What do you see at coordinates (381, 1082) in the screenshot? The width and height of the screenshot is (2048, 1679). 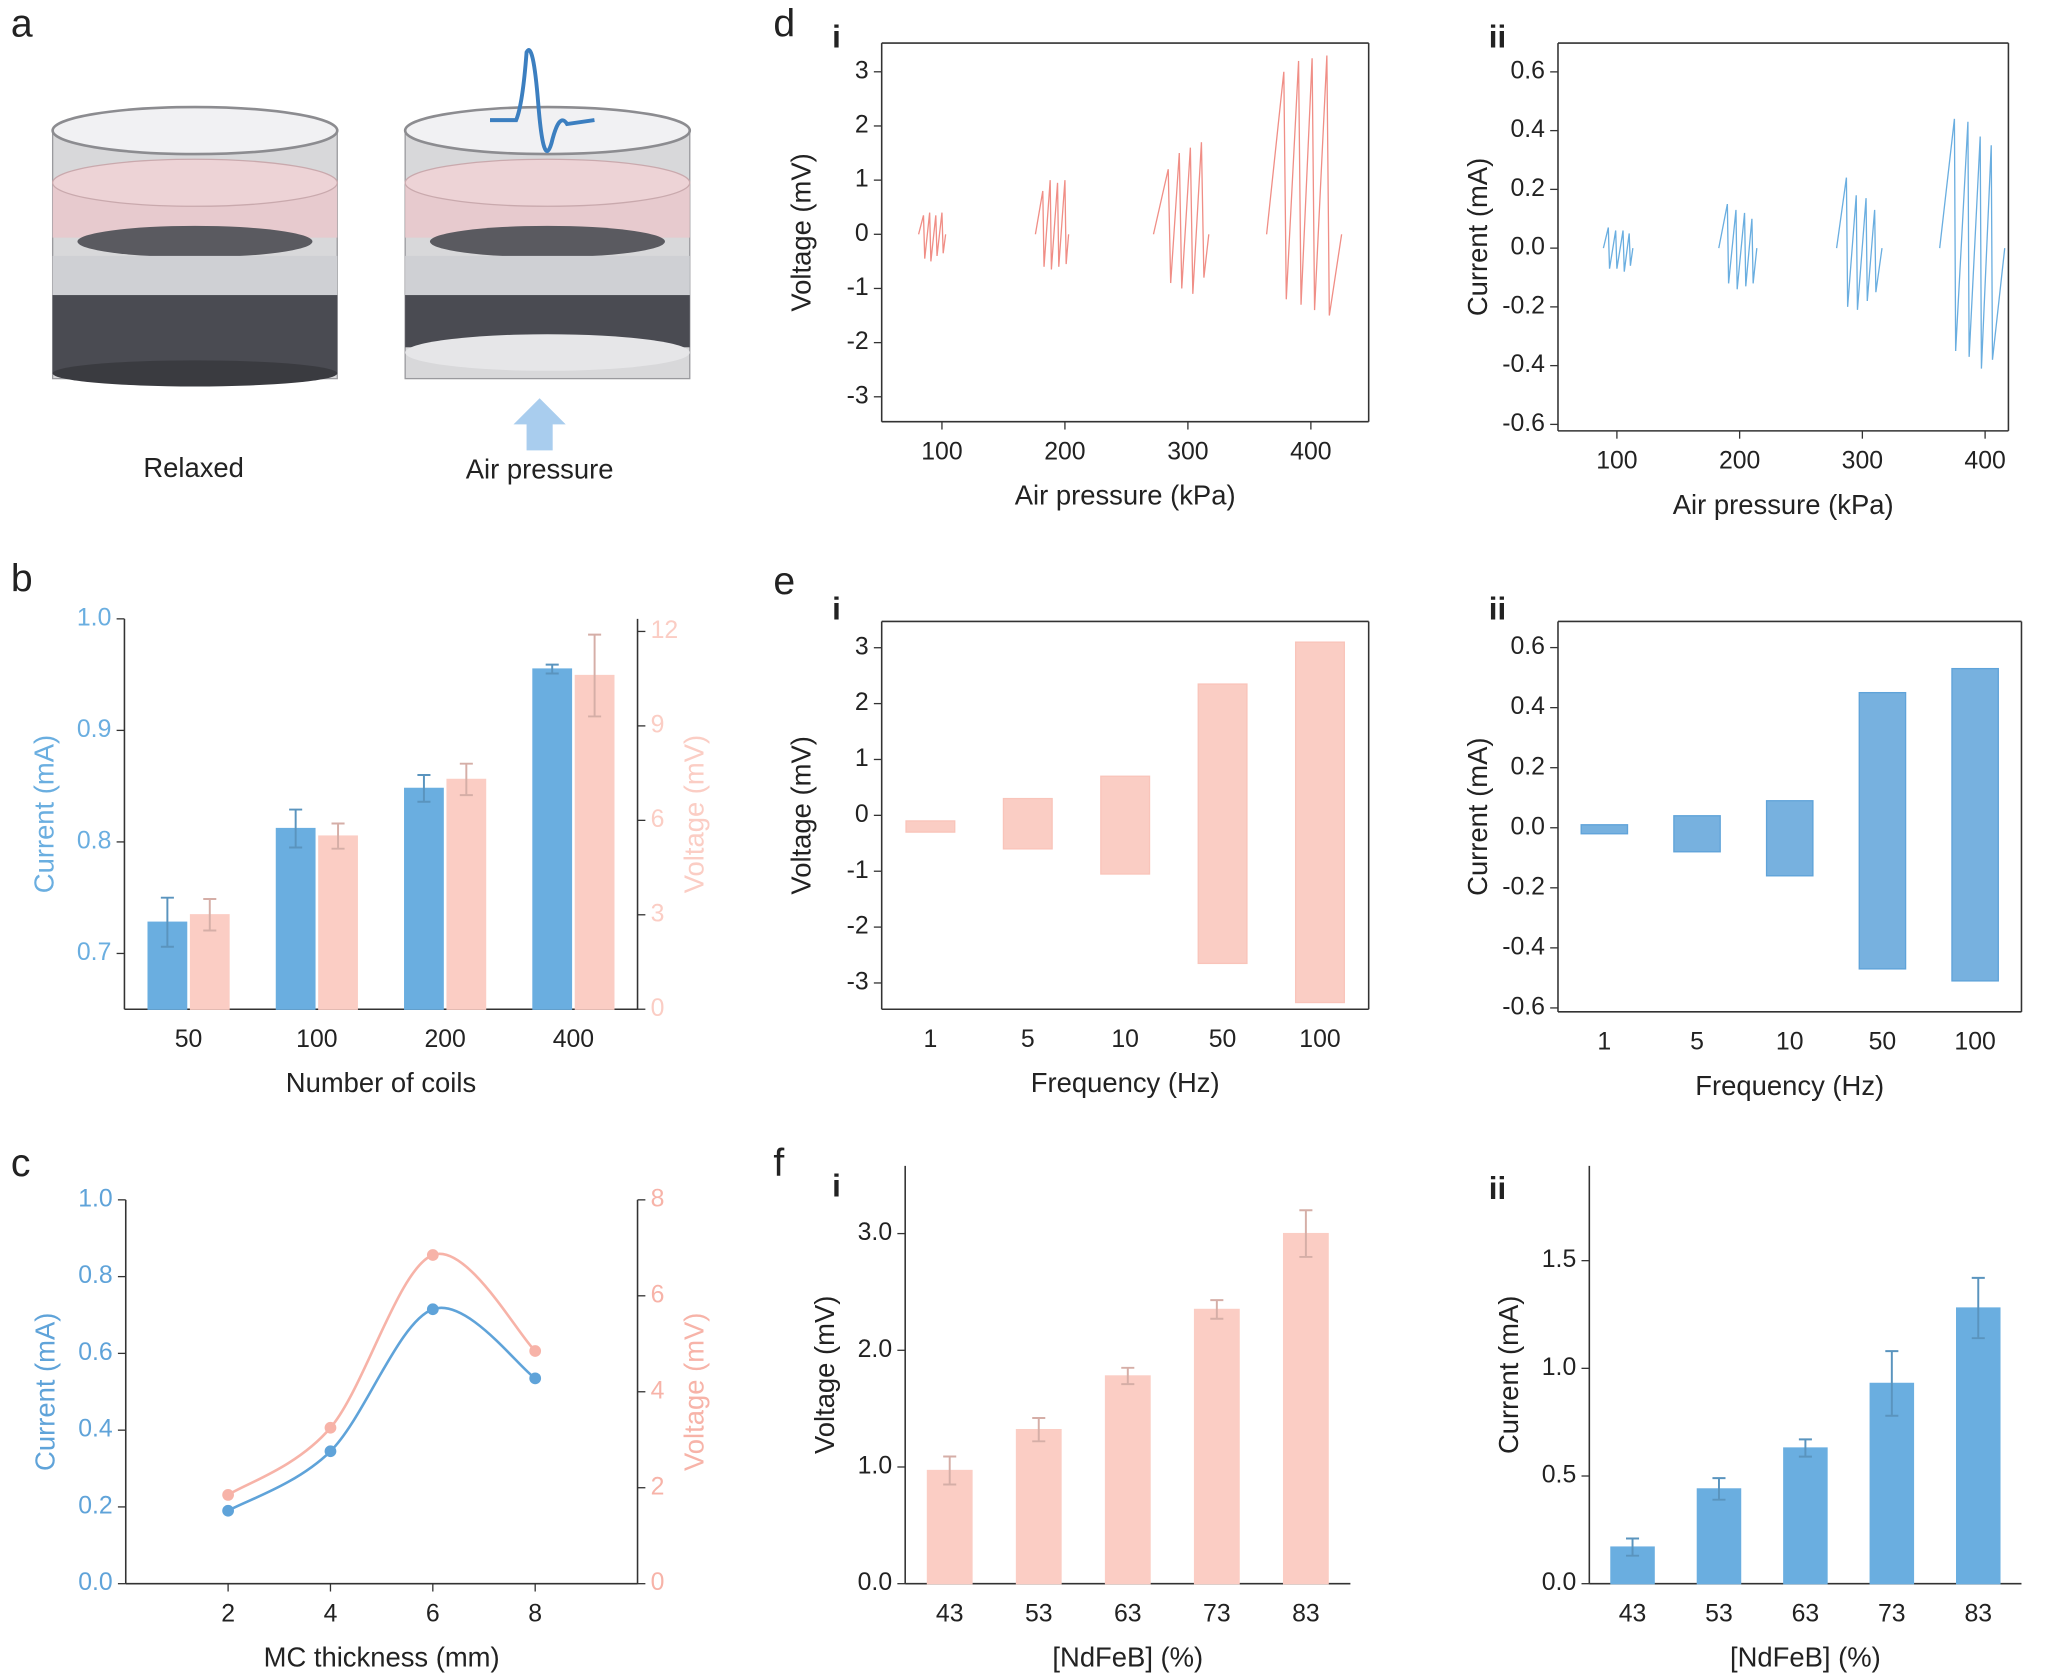 I see `x-axis-label: Number of coils` at bounding box center [381, 1082].